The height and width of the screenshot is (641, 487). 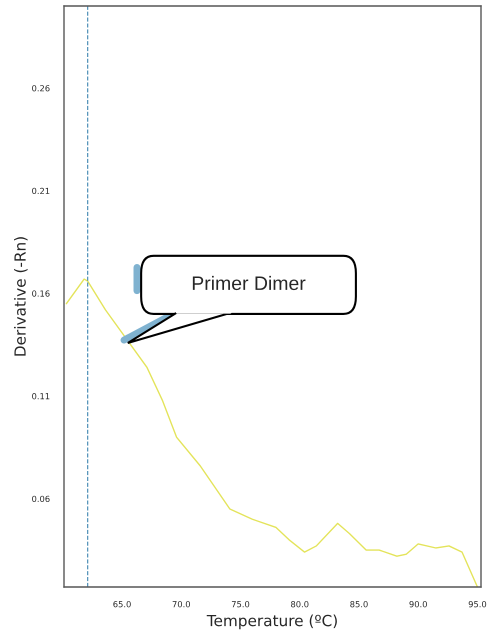 What do you see at coordinates (181, 604) in the screenshot?
I see `x-tick-label: 70.0` at bounding box center [181, 604].